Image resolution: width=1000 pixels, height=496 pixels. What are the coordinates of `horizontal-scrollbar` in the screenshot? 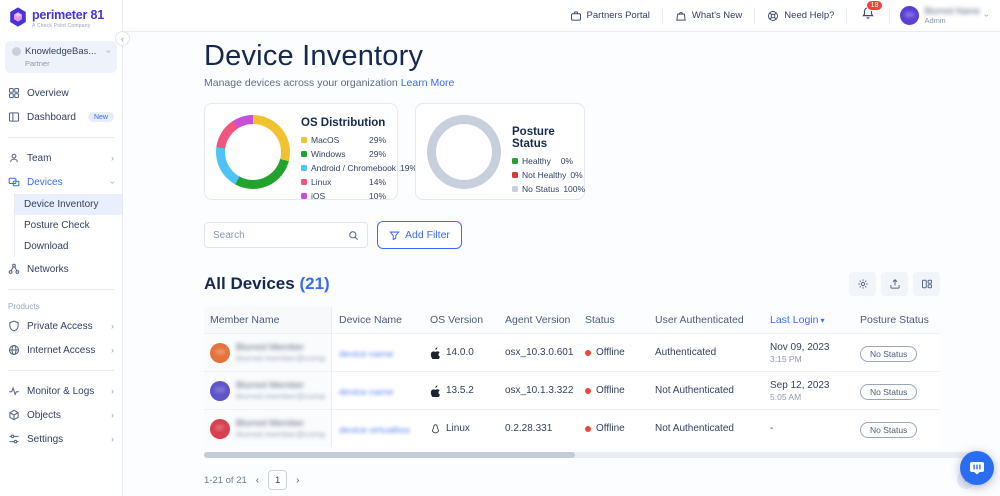 It's located at (589, 455).